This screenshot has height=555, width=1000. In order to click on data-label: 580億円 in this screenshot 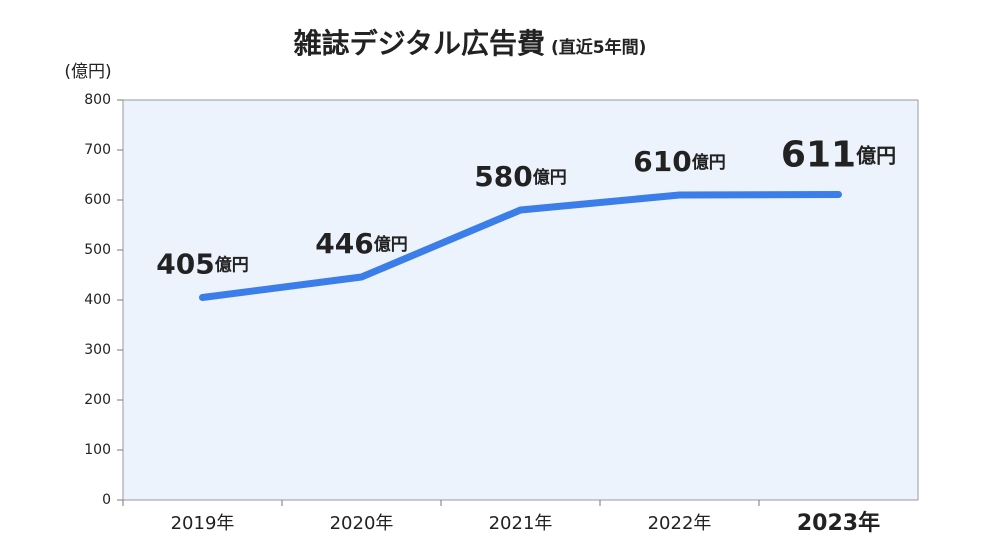, I will do `click(520, 176)`.